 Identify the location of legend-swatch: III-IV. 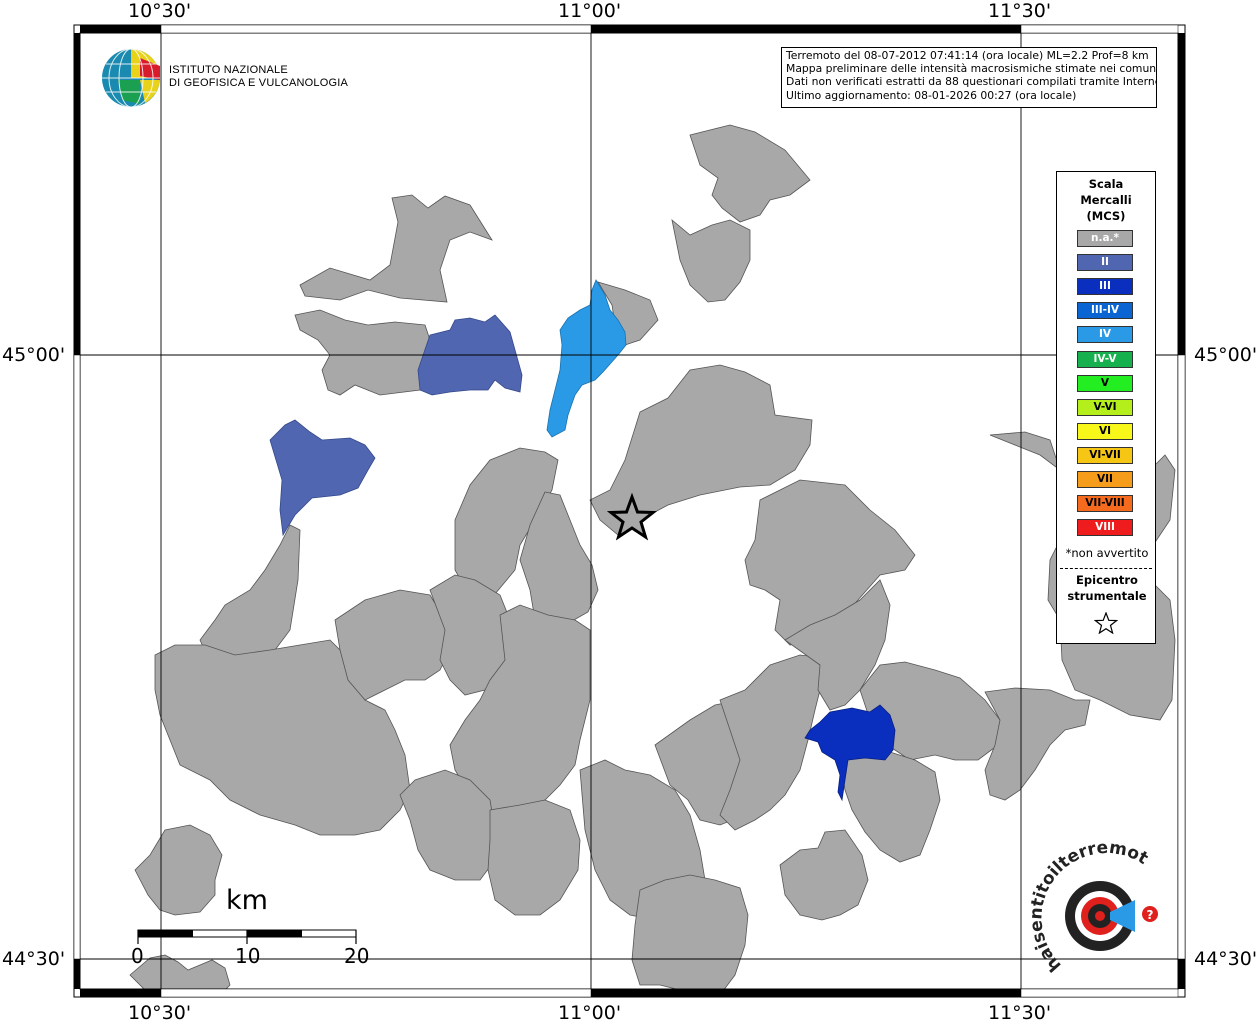
(1105, 311).